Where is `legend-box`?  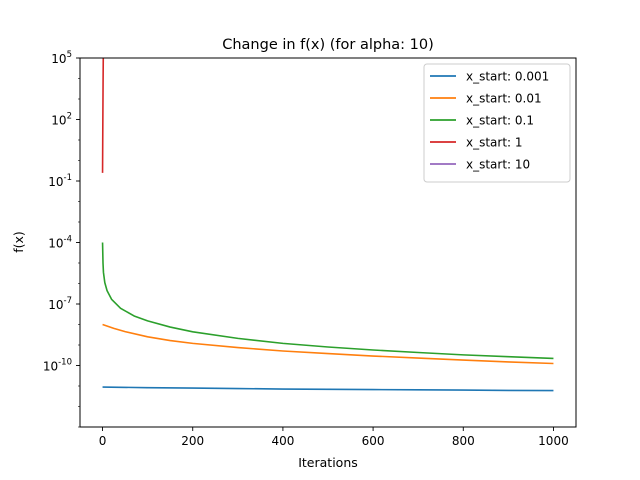 legend-box is located at coordinates (497, 123).